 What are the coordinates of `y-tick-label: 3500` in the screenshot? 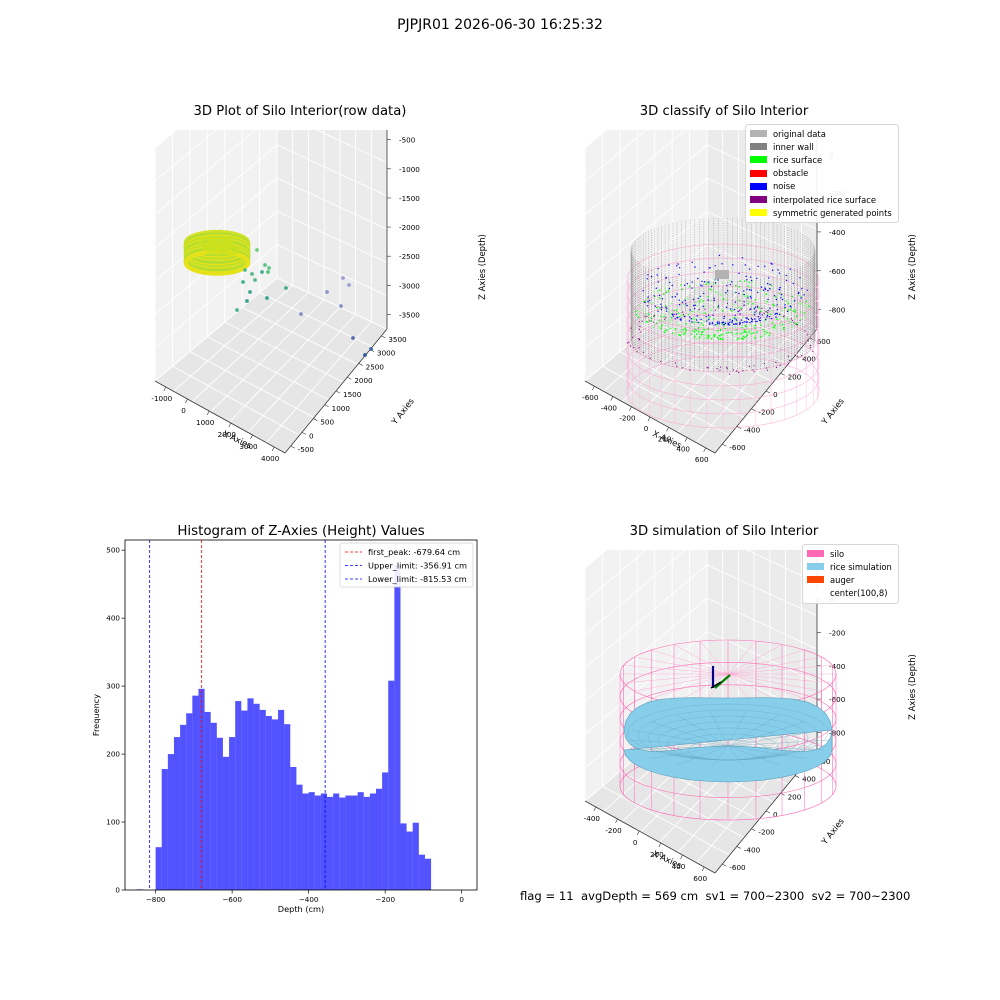 It's located at (397, 339).